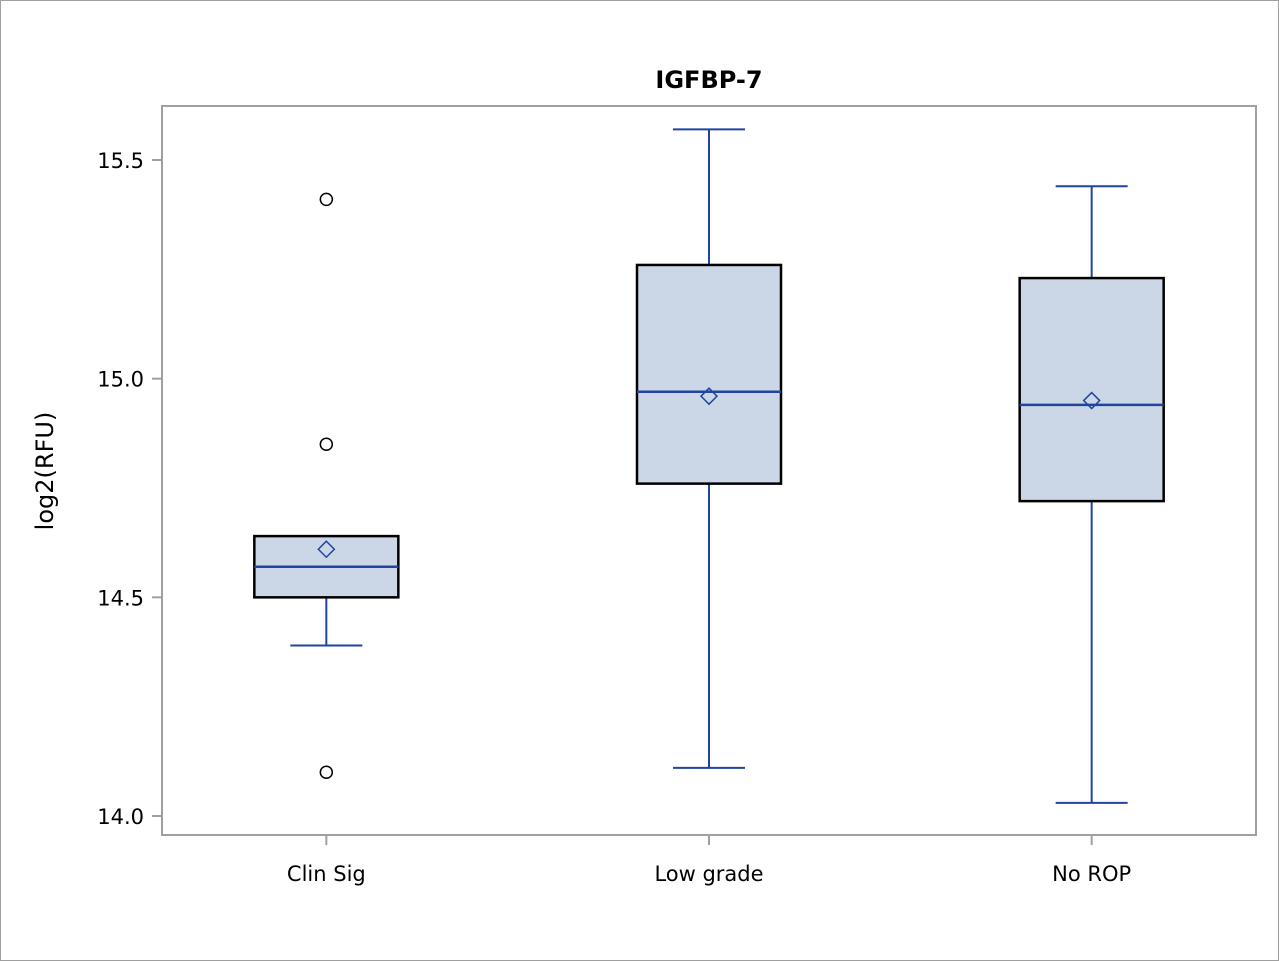 This screenshot has width=1279, height=962. What do you see at coordinates (708, 80) in the screenshot?
I see `chart-title: IGFBP-7` at bounding box center [708, 80].